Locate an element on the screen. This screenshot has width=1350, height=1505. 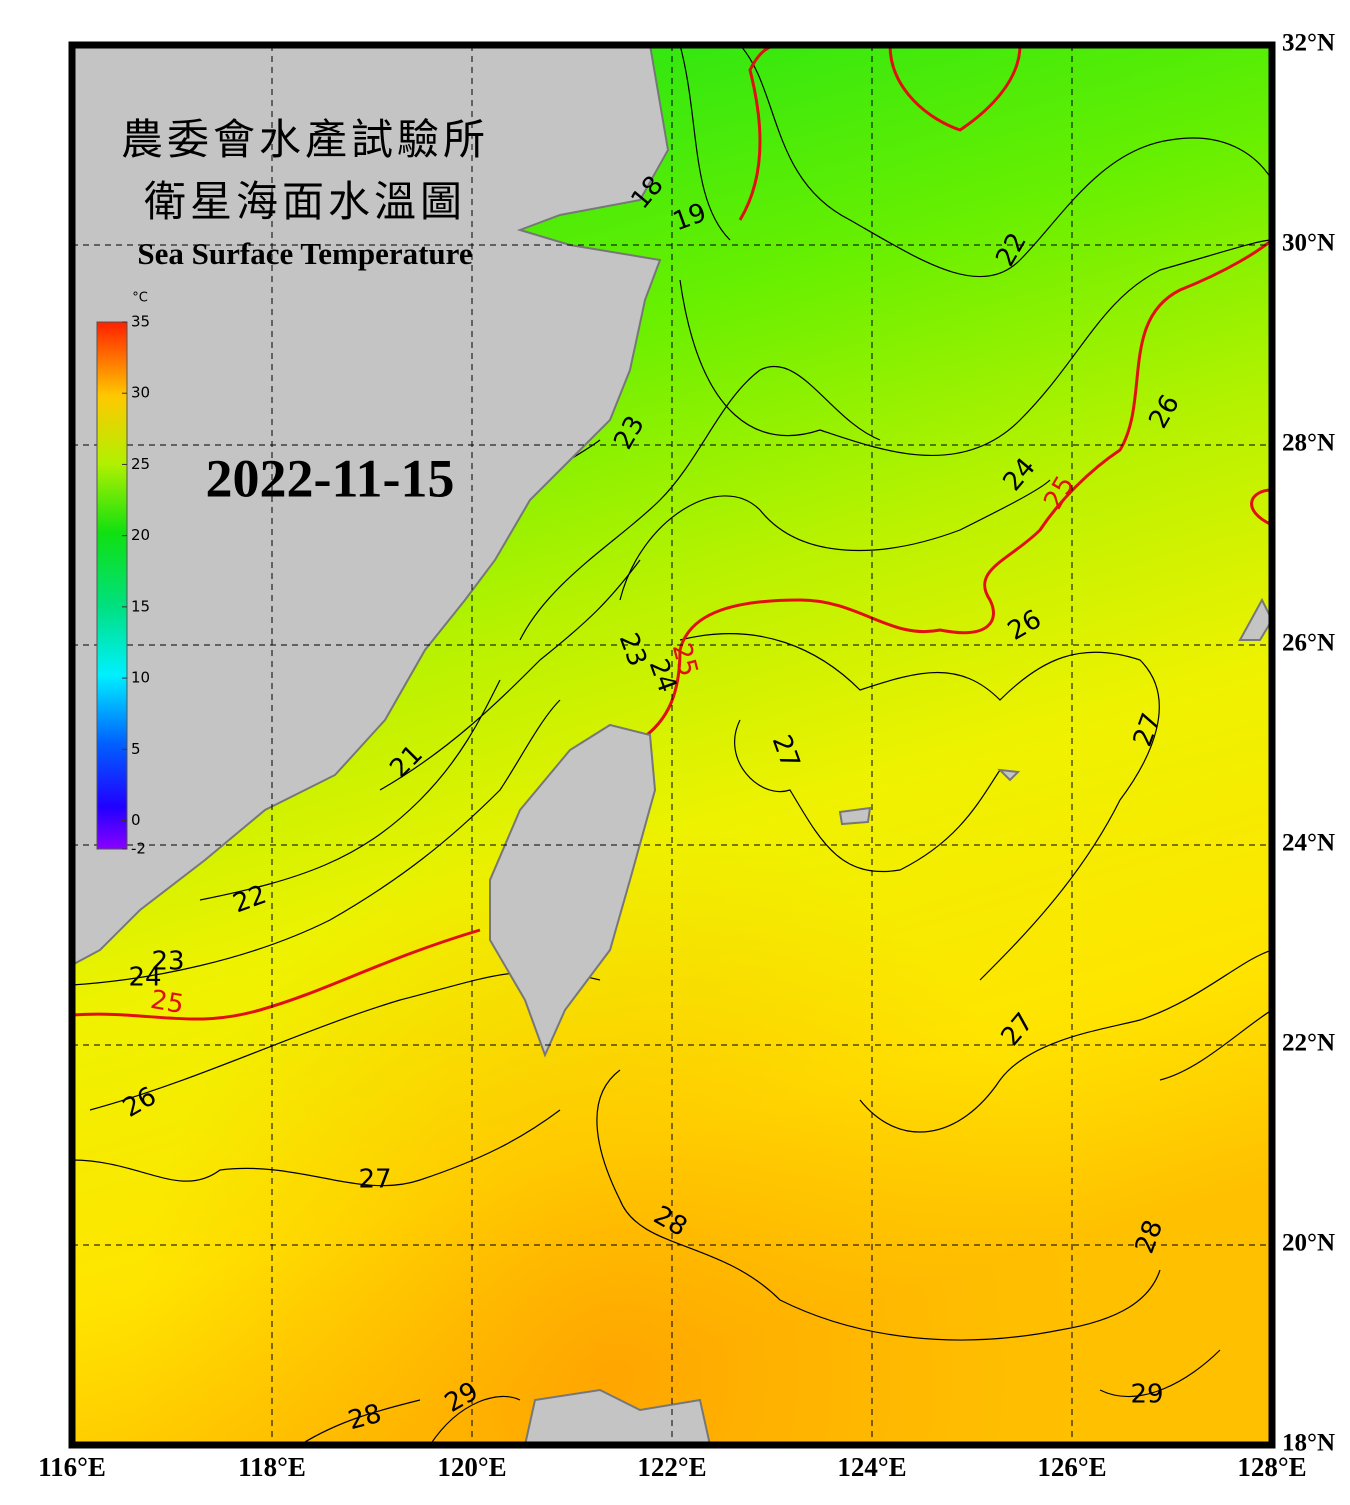
contour-label: 29 is located at coordinates (1146, 1395).